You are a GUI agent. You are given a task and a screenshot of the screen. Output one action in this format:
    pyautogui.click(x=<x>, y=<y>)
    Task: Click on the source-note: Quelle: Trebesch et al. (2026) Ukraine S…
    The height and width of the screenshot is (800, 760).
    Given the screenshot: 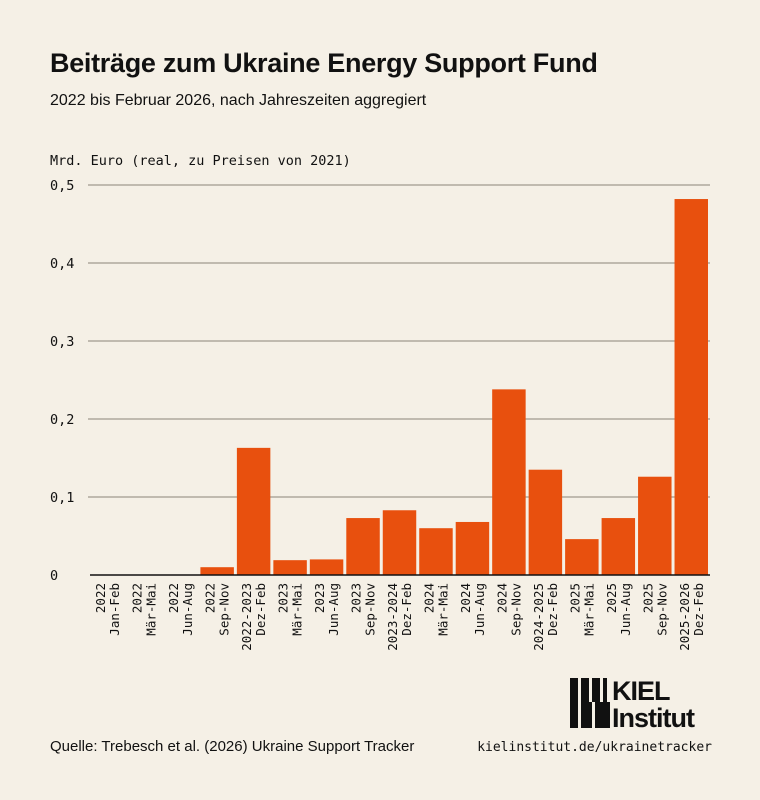 What is the action you would take?
    pyautogui.click(x=232, y=746)
    